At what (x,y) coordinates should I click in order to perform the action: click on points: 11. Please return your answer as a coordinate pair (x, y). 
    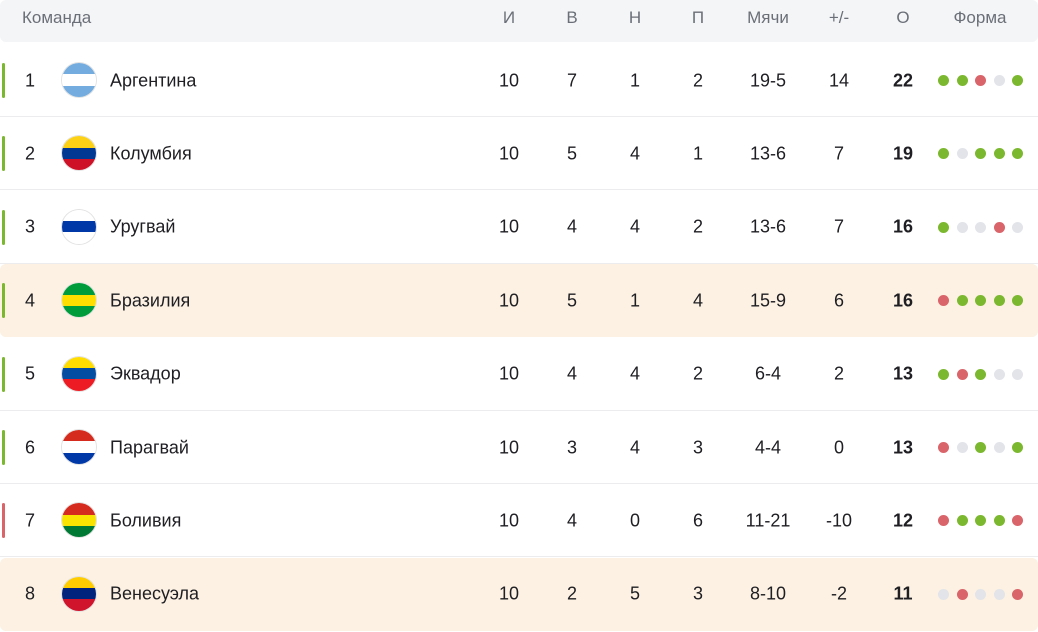
    Looking at the image, I should click on (903, 593).